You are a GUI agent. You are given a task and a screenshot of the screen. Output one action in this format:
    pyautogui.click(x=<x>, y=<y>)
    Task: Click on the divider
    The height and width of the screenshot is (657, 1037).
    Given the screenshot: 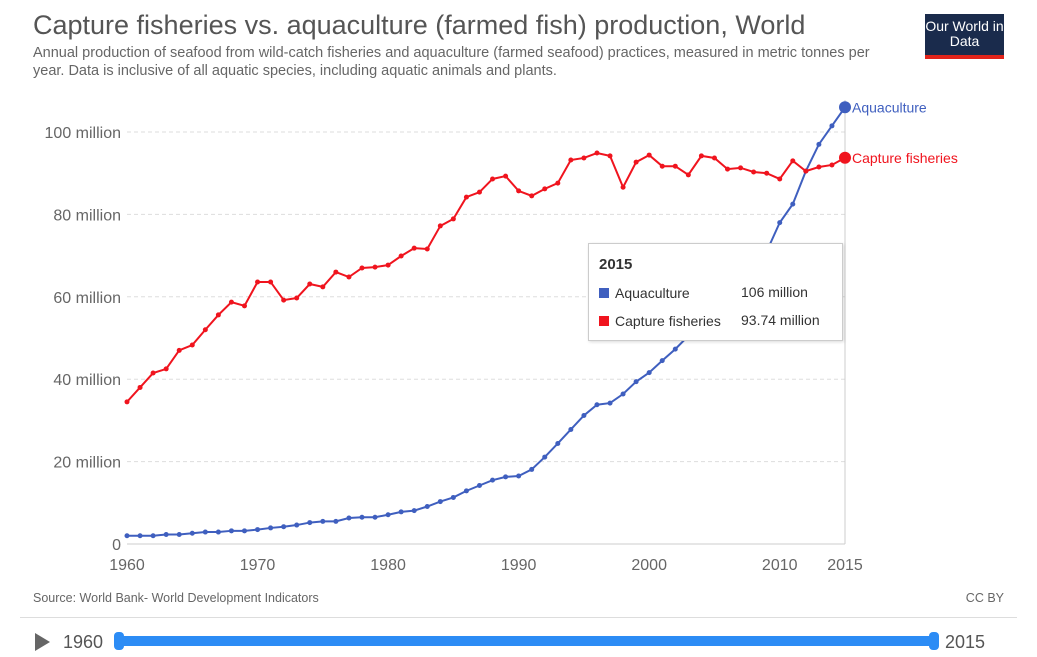 What is the action you would take?
    pyautogui.click(x=518, y=617)
    